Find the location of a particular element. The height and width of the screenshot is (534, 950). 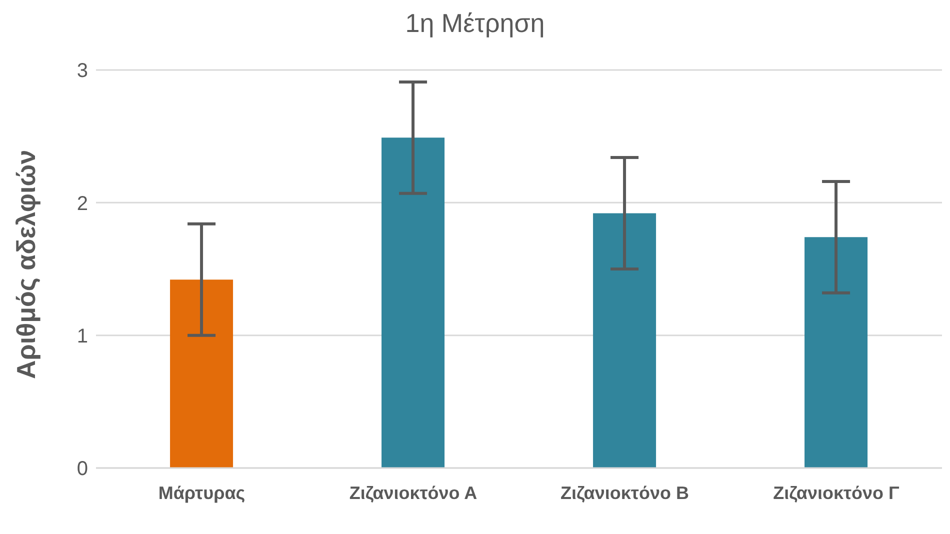

y-tick-label: 3 is located at coordinates (82, 71).